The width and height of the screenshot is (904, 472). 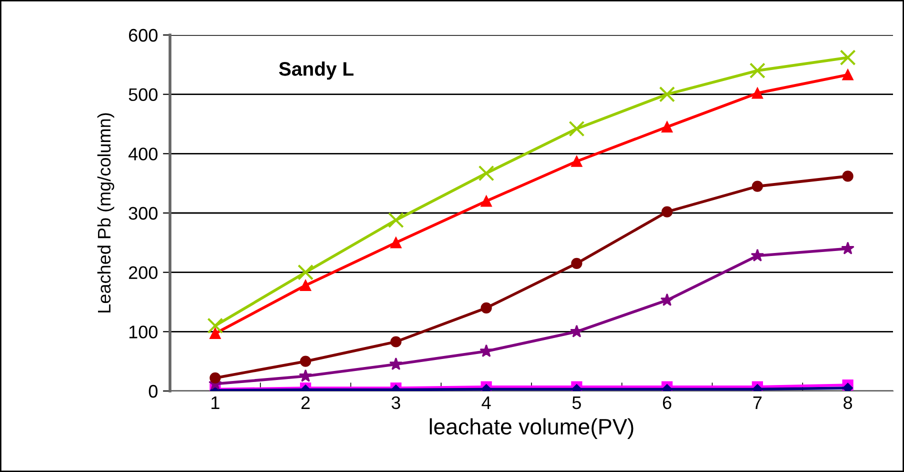 What do you see at coordinates (848, 403) in the screenshot?
I see `x-tick-label: 8` at bounding box center [848, 403].